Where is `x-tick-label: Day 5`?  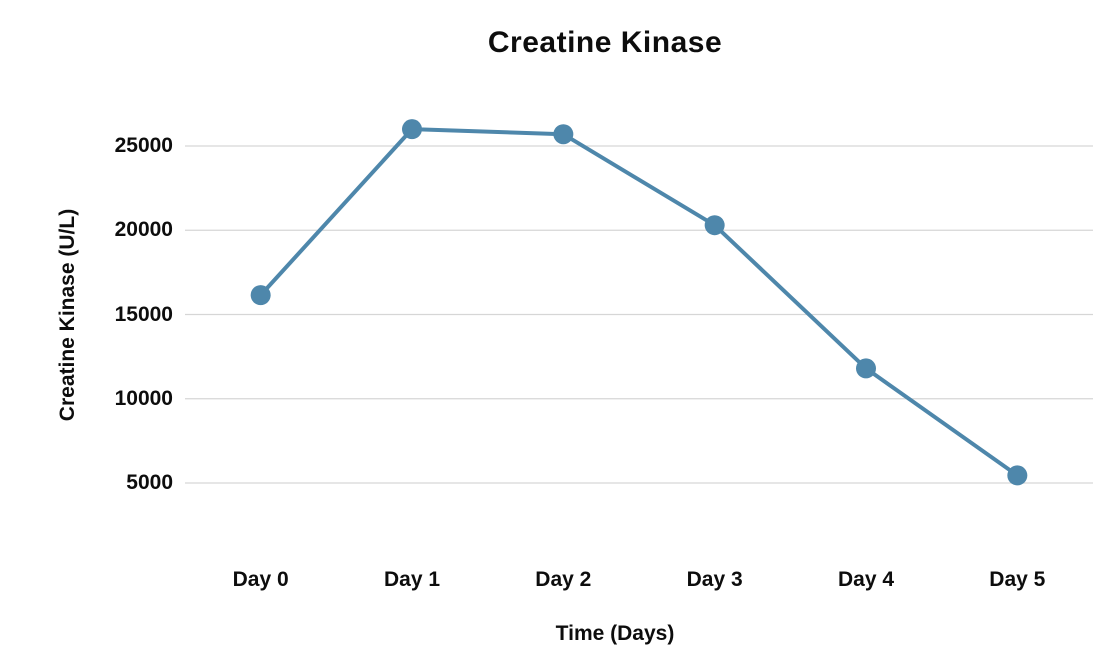 x-tick-label: Day 5 is located at coordinates (1017, 579).